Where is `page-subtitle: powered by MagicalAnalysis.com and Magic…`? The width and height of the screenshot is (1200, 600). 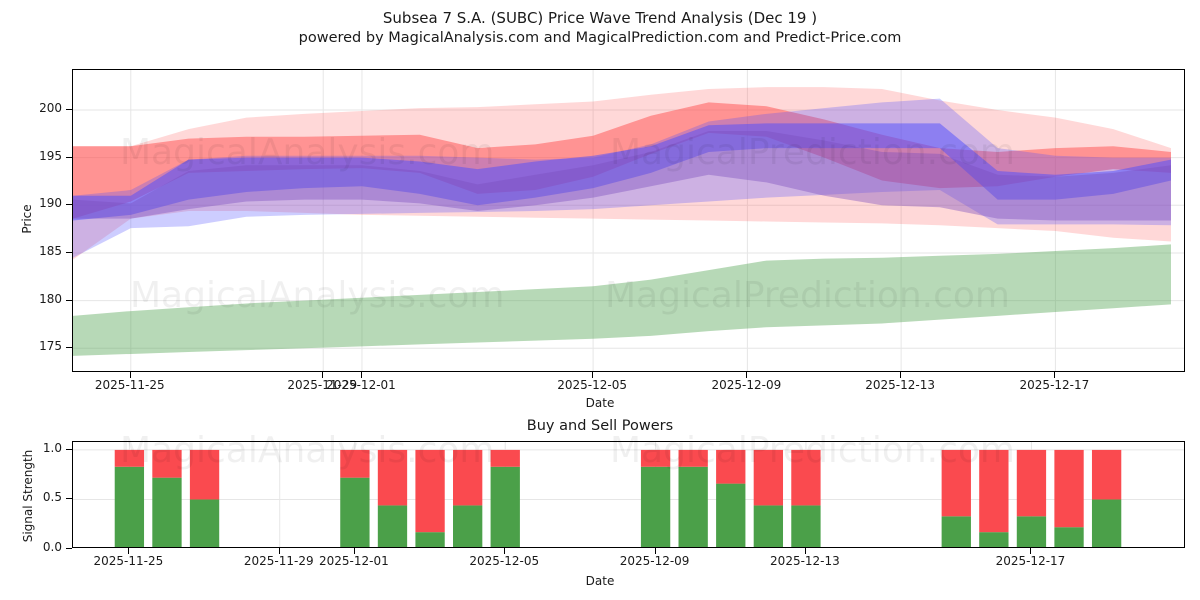
page-subtitle: powered by MagicalAnalysis.com and Magic… is located at coordinates (600, 38).